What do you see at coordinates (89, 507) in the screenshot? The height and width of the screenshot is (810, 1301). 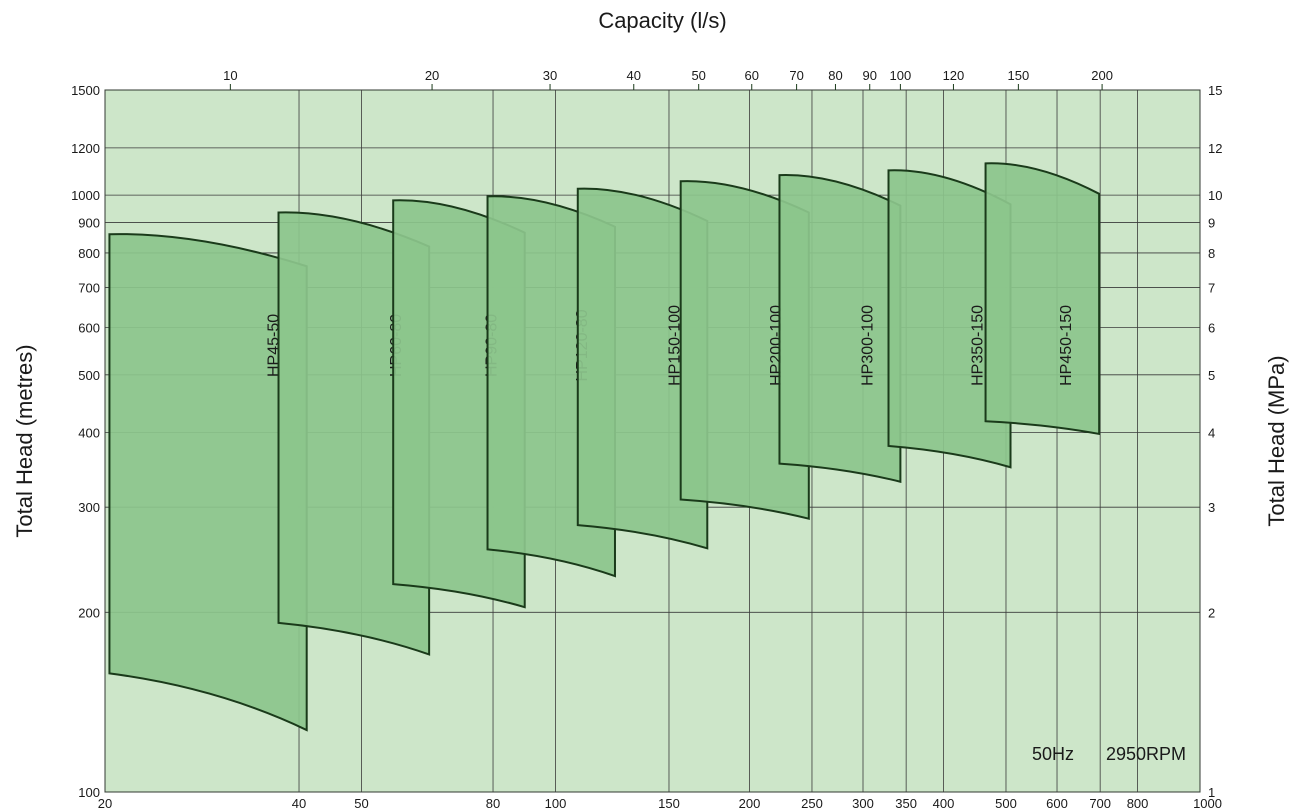 I see `y-left-tick-label: 300` at bounding box center [89, 507].